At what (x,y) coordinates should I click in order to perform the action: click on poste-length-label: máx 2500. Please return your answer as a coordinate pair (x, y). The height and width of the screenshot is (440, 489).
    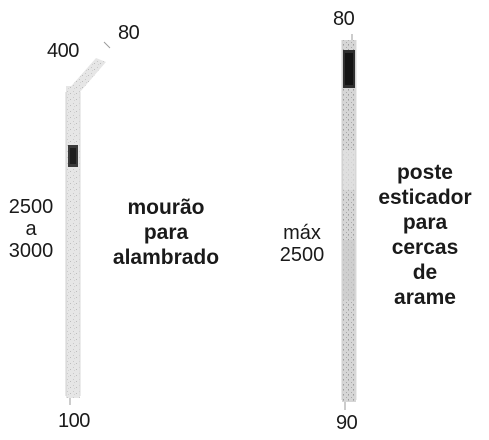
    Looking at the image, I should click on (302, 244).